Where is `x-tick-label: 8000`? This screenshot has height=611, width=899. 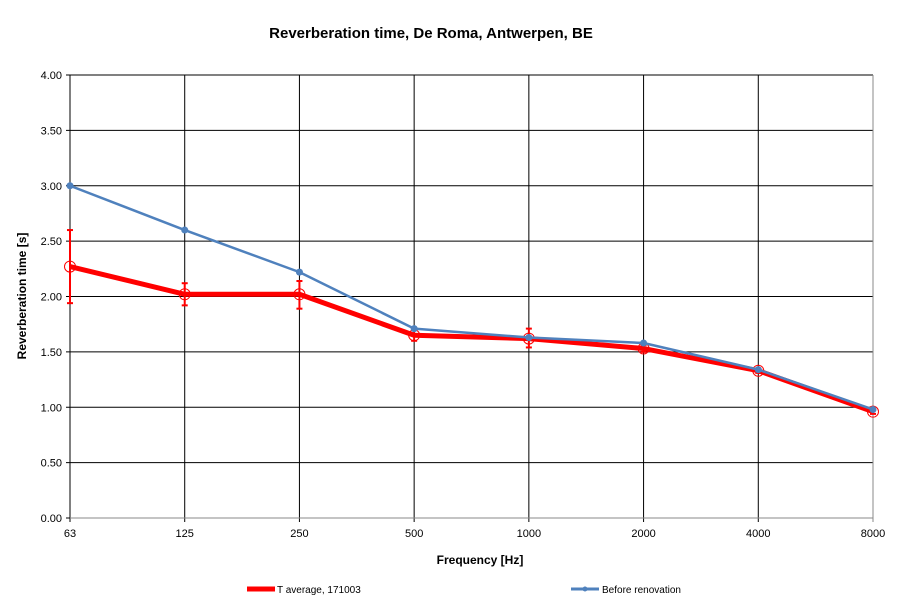 x-tick-label: 8000 is located at coordinates (873, 534).